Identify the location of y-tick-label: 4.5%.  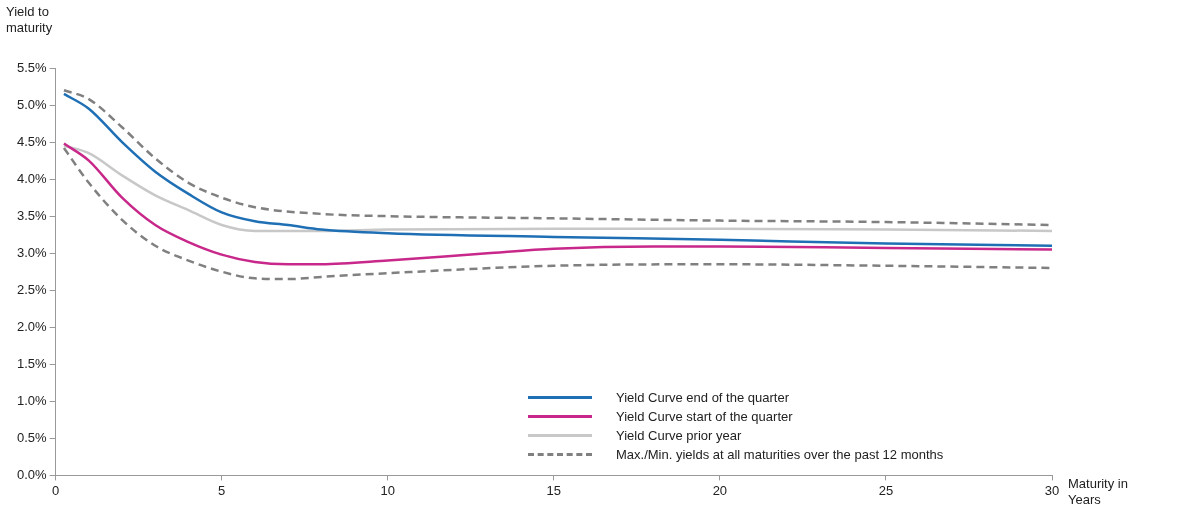
(32, 141).